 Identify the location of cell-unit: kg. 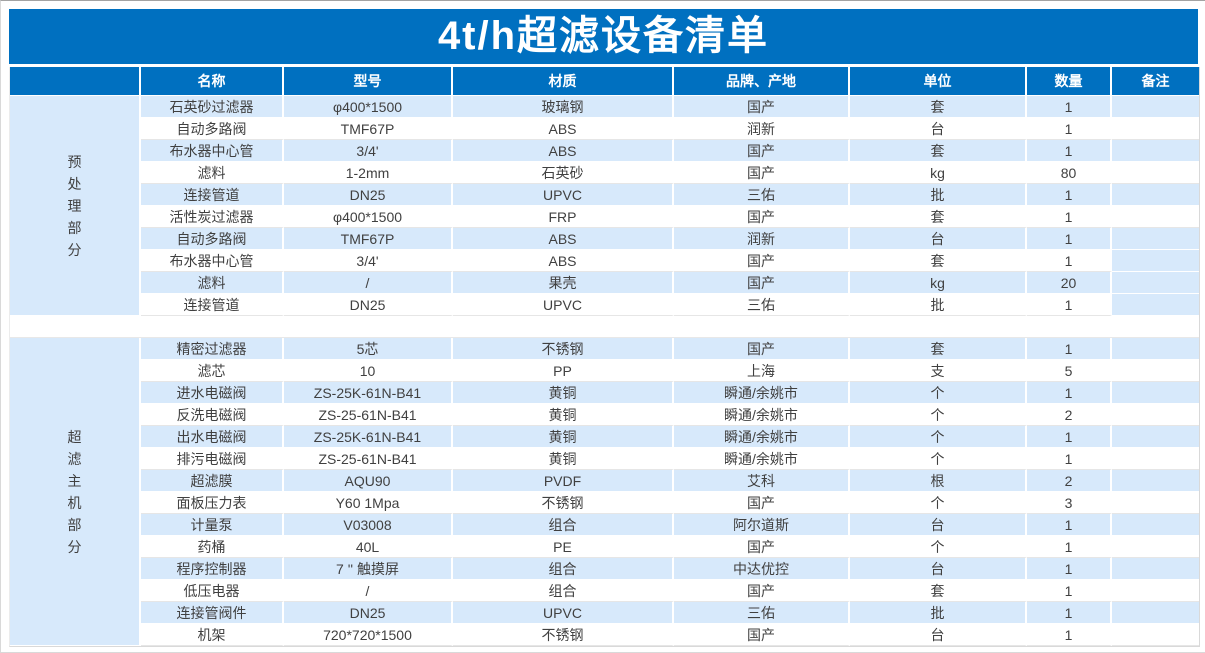
(938, 283).